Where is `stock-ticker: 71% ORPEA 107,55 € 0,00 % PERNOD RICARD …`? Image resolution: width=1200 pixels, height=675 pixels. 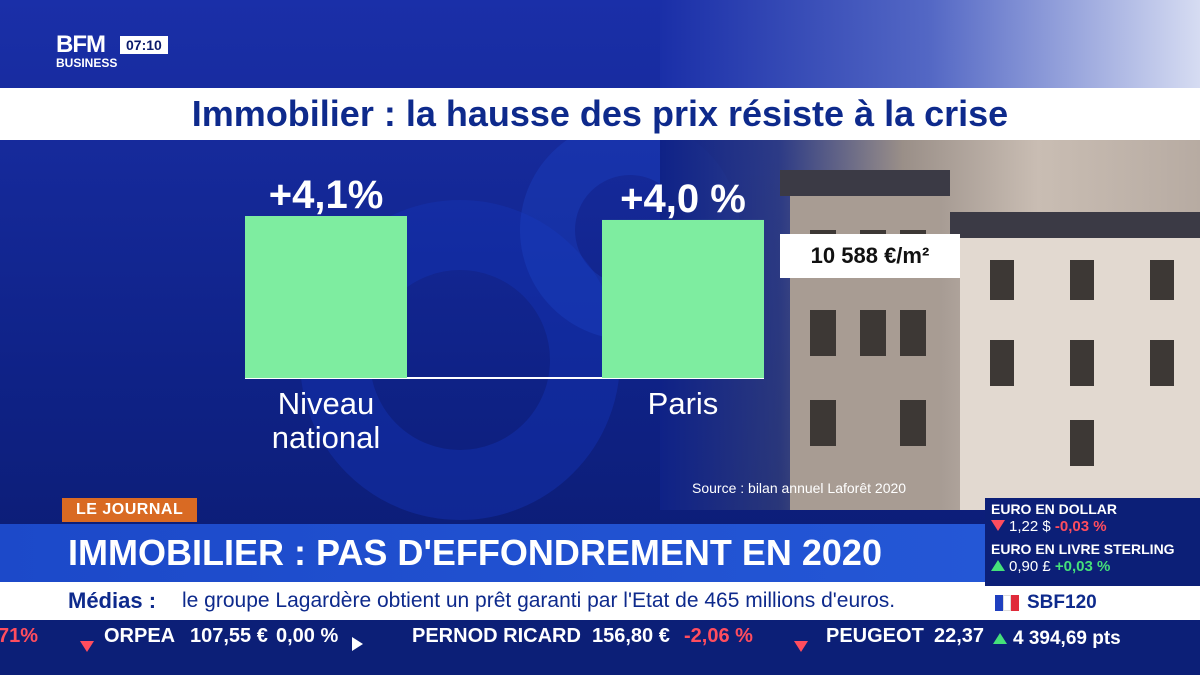 stock-ticker: 71% ORPEA 107,55 € 0,00 % PERNOD RICARD … is located at coordinates (492, 647).